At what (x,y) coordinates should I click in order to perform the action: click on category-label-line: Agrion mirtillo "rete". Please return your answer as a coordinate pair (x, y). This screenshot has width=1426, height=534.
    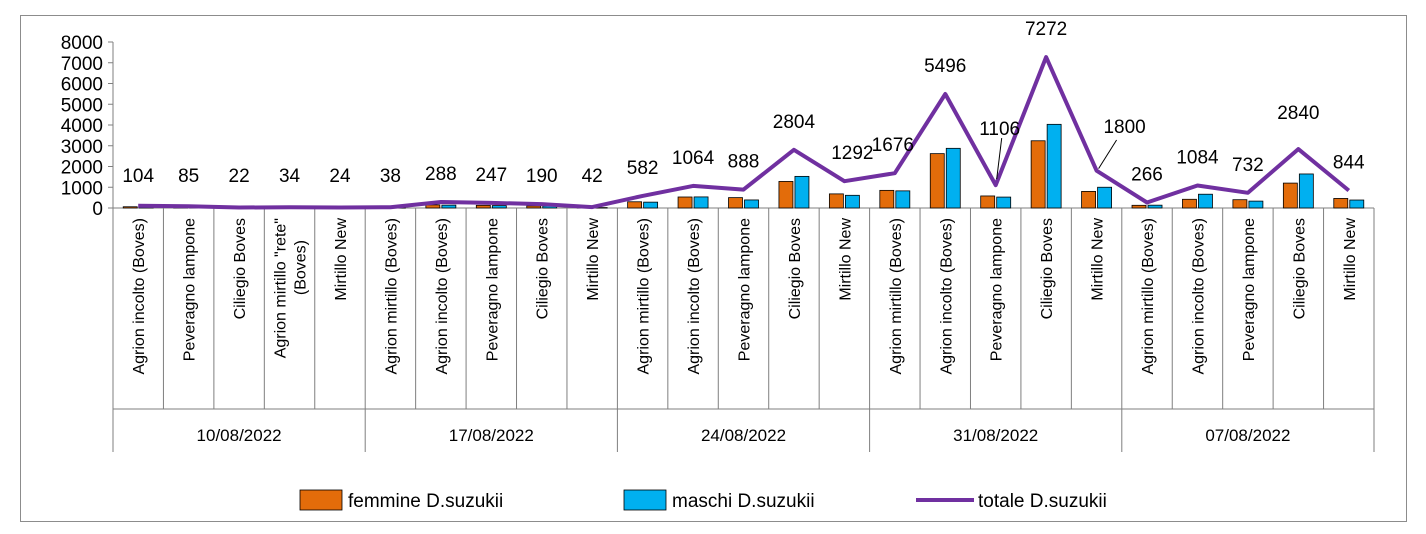
    Looking at the image, I should click on (281, 288).